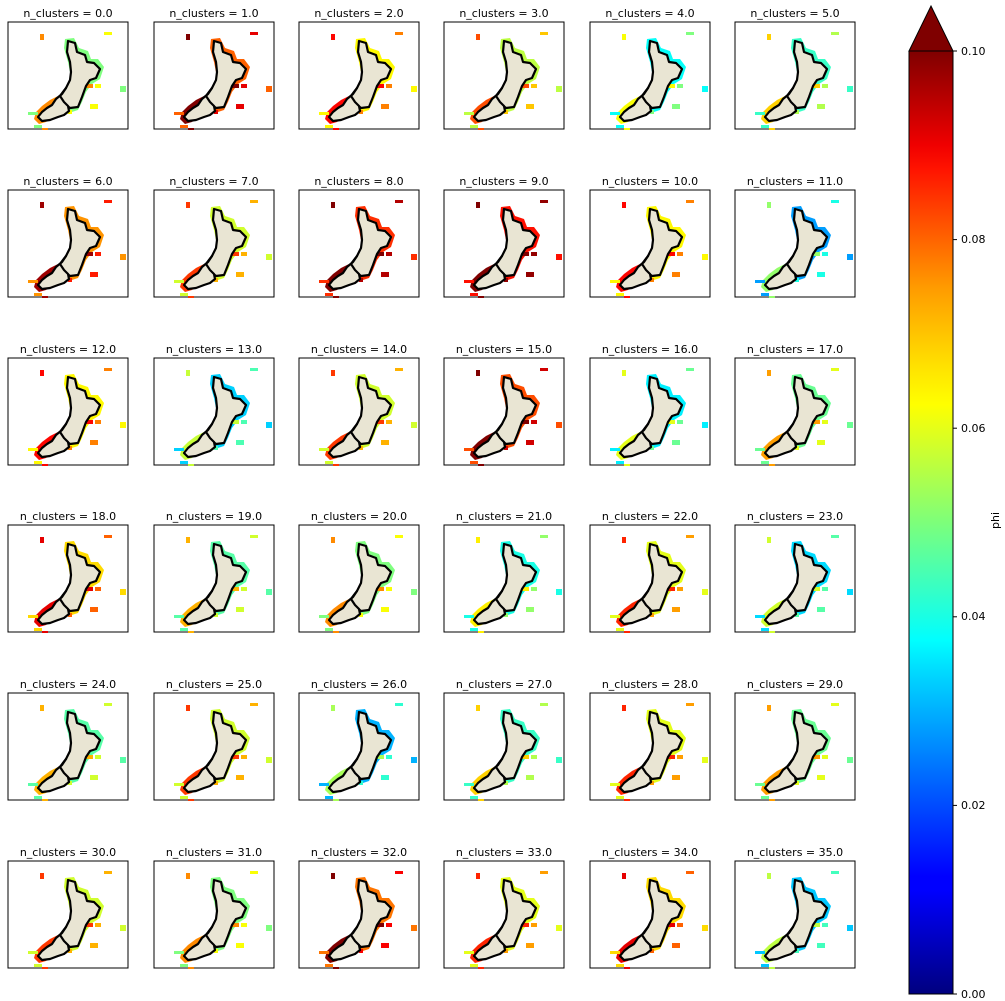  I want to click on panel-title: n_clusters = 29.0, so click(795, 684).